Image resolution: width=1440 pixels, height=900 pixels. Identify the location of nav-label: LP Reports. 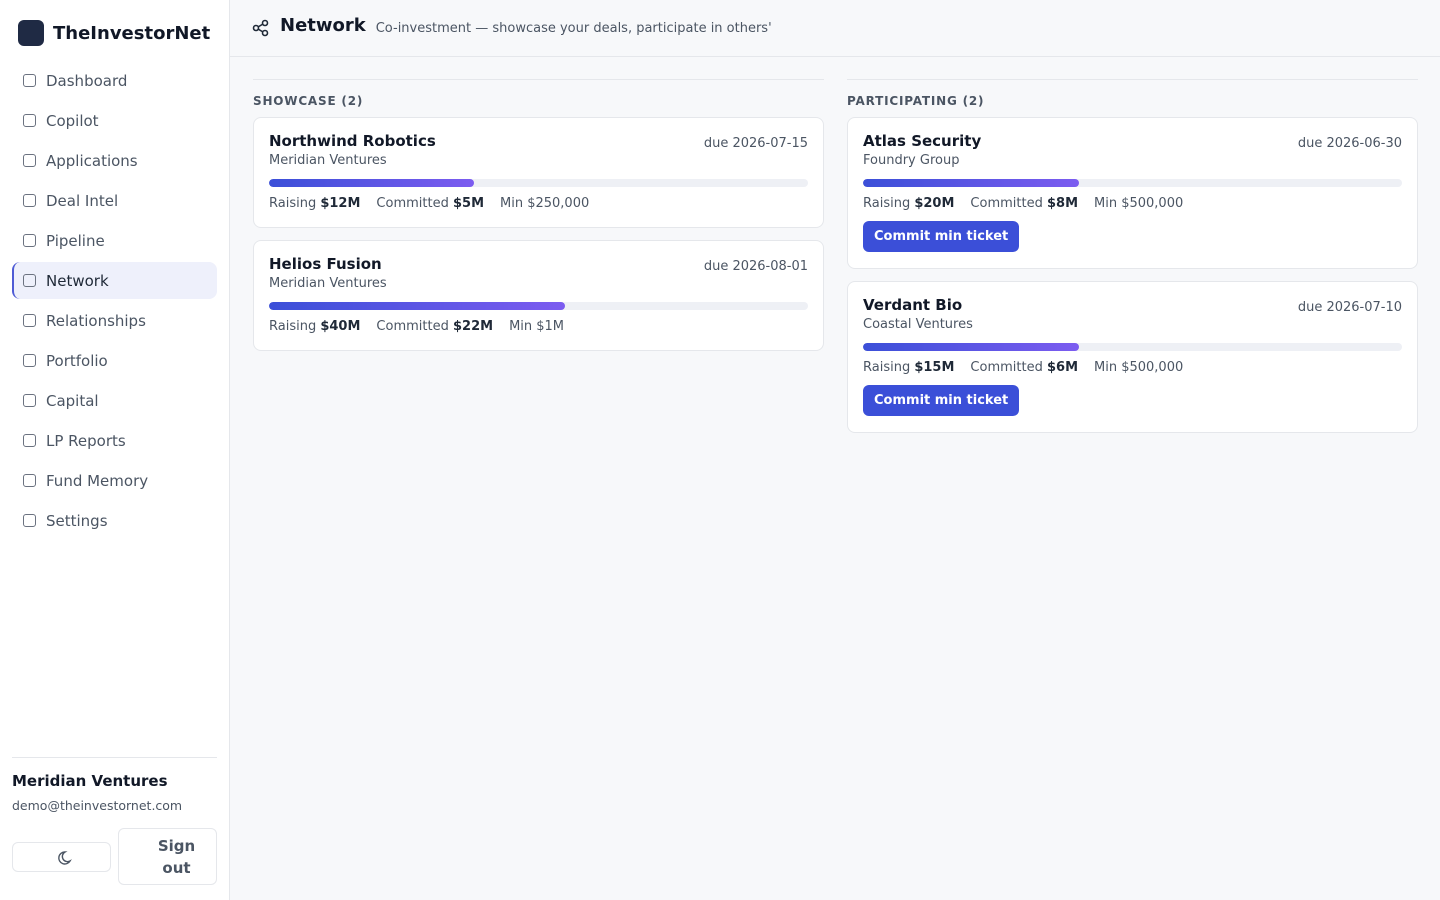
(86, 440).